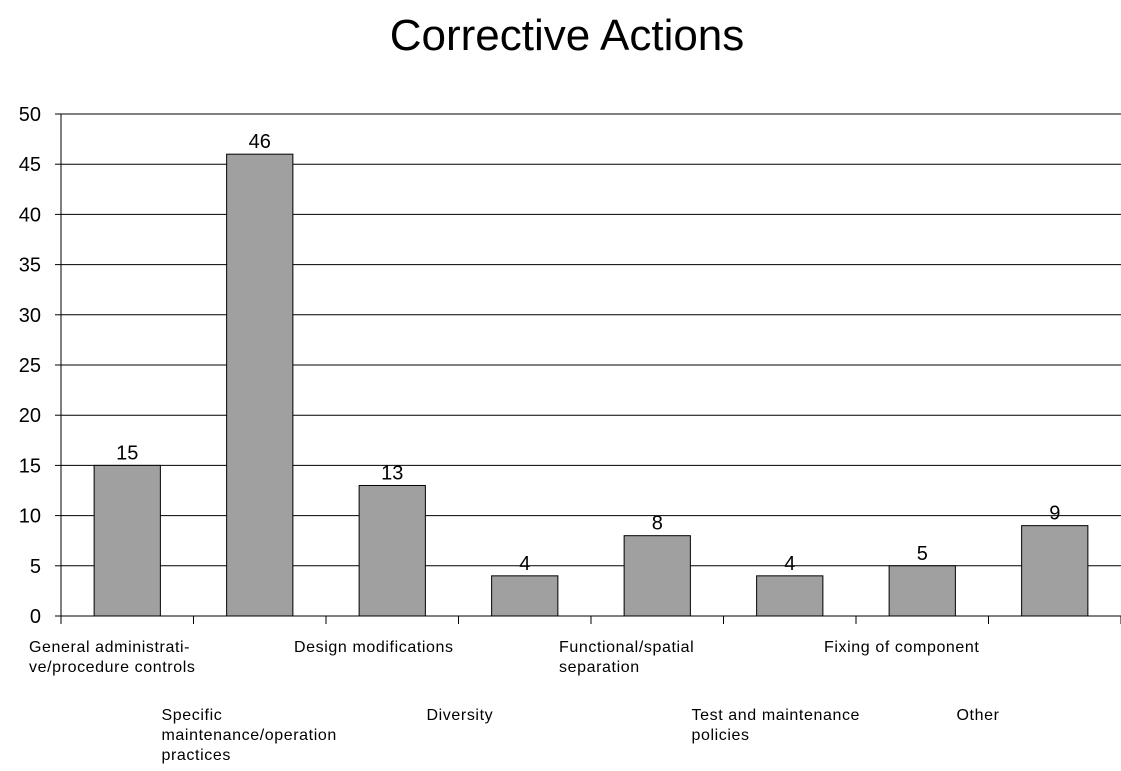  What do you see at coordinates (35, 567) in the screenshot?
I see `y-tick-label: 5` at bounding box center [35, 567].